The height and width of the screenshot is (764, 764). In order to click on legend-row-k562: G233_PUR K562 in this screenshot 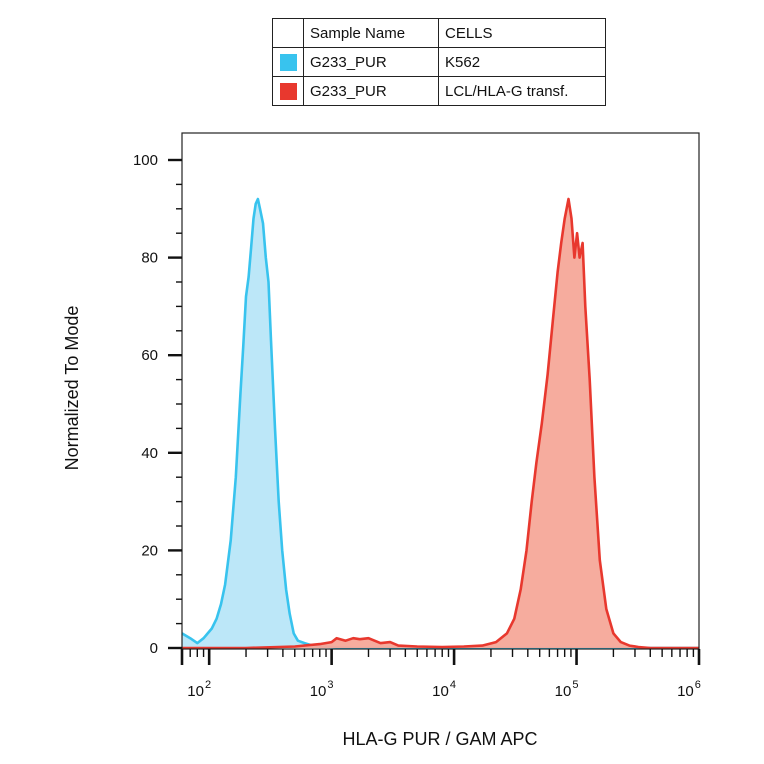, I will do `click(439, 62)`.